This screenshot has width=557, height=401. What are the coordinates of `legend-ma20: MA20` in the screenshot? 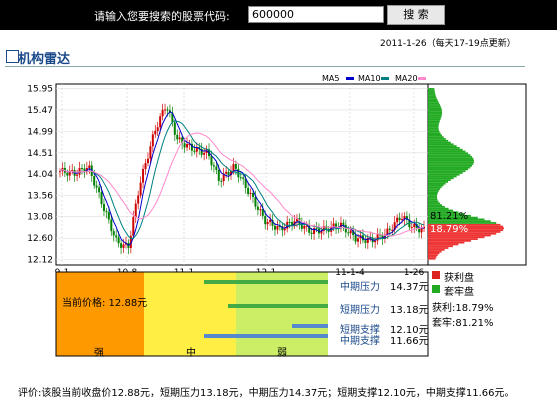 It's located at (406, 78).